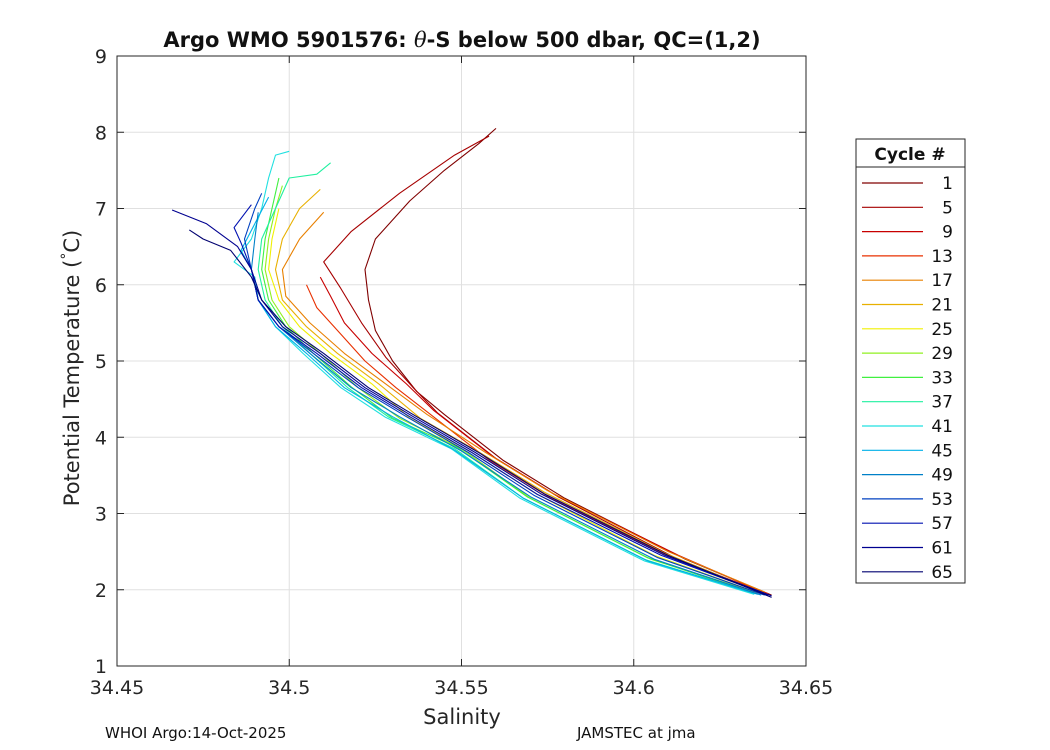 Image resolution: width=1050 pixels, height=750 pixels. I want to click on y-tick-label: 5, so click(101, 362).